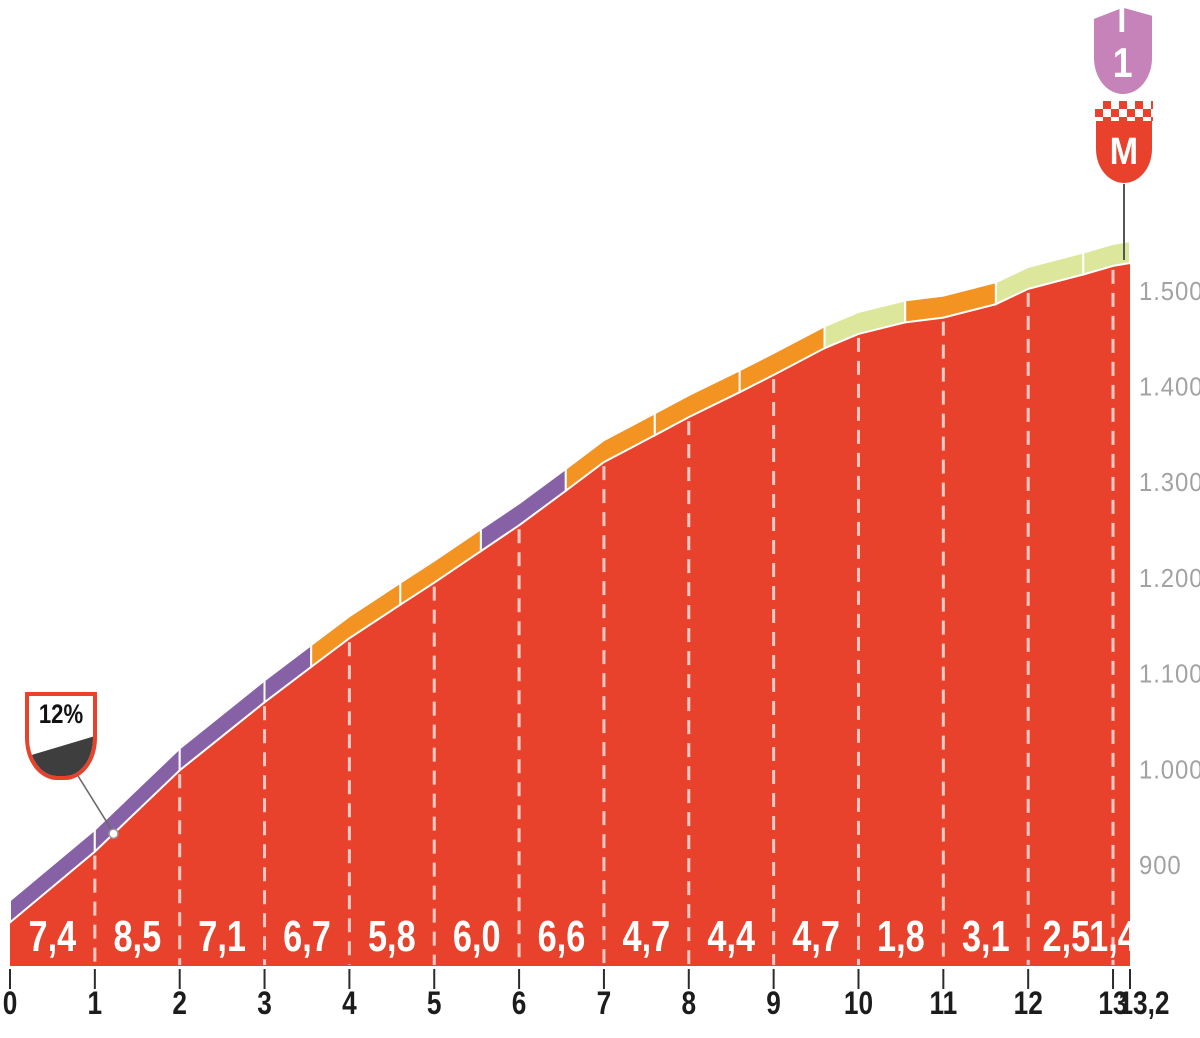 This screenshot has height=1038, width=1200. I want to click on elevation-tick-label: 900, so click(1160, 865).